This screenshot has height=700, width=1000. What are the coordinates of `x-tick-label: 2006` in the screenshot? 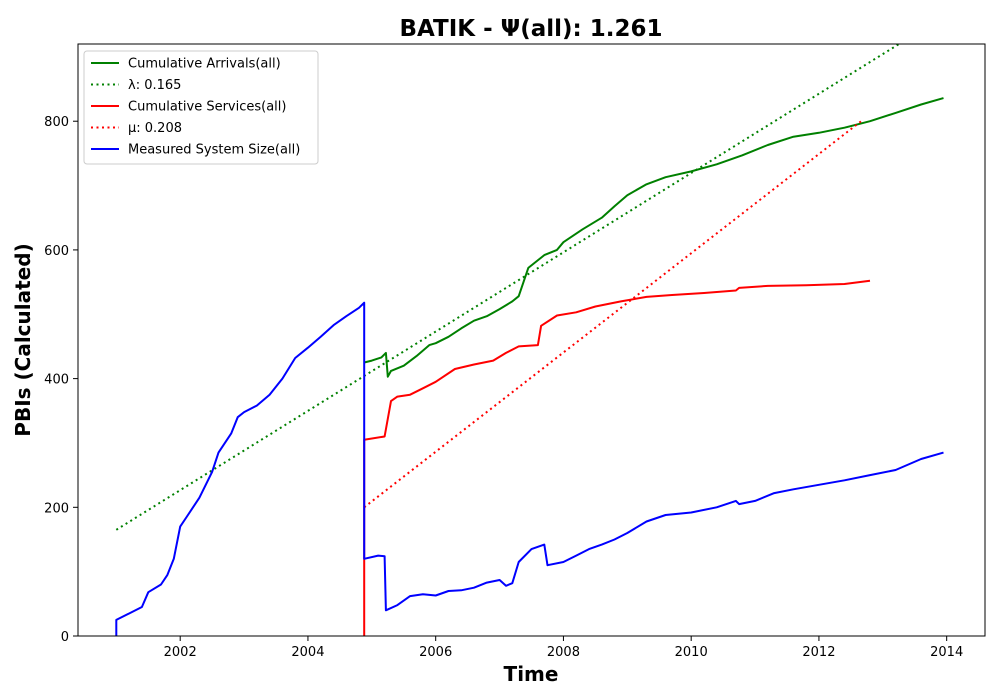 It's located at (435, 652).